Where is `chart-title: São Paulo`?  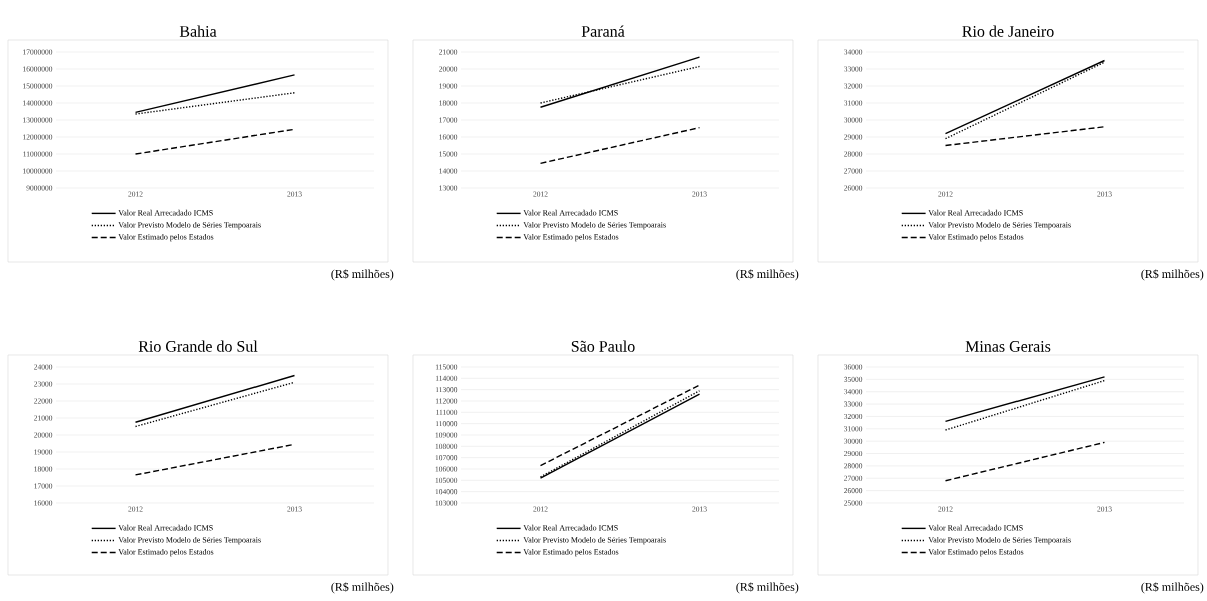
chart-title: São Paulo is located at coordinates (603, 346).